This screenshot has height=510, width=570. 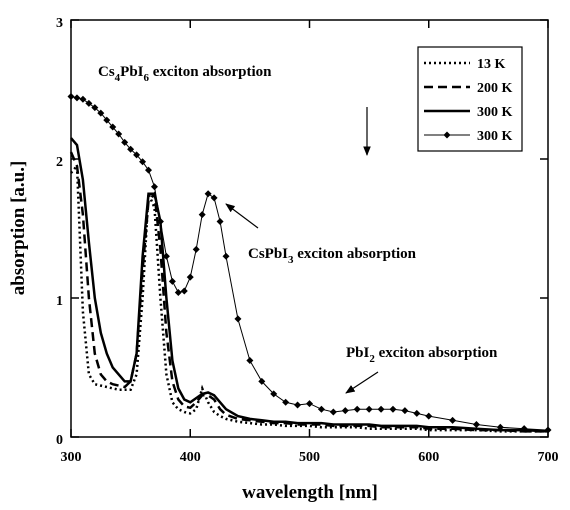 What do you see at coordinates (332, 256) in the screenshot?
I see `annotation: CsPbI3 exciton absorption` at bounding box center [332, 256].